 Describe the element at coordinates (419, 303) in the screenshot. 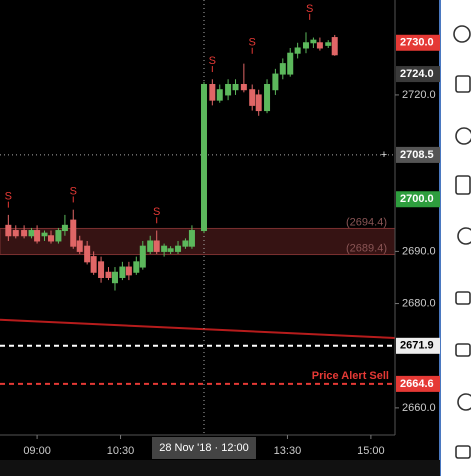

I see `y-tick-label: 2680.0` at that location.